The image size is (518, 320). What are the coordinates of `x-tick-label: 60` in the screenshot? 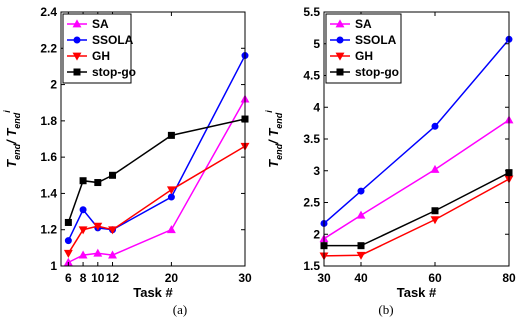 It's located at (435, 278).